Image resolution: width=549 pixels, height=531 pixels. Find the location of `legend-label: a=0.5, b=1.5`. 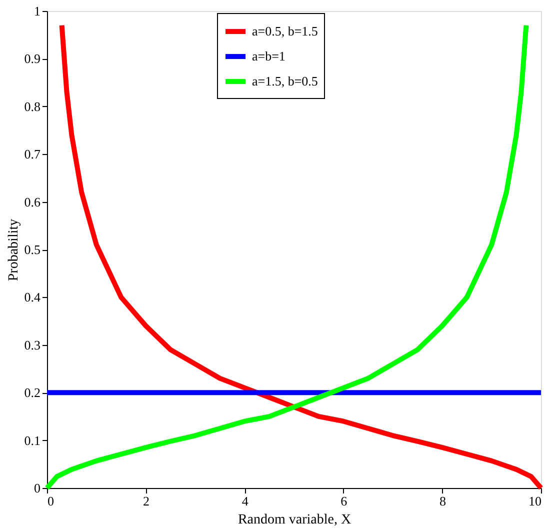

legend-label: a=0.5, b=1.5 is located at coordinates (285, 31).